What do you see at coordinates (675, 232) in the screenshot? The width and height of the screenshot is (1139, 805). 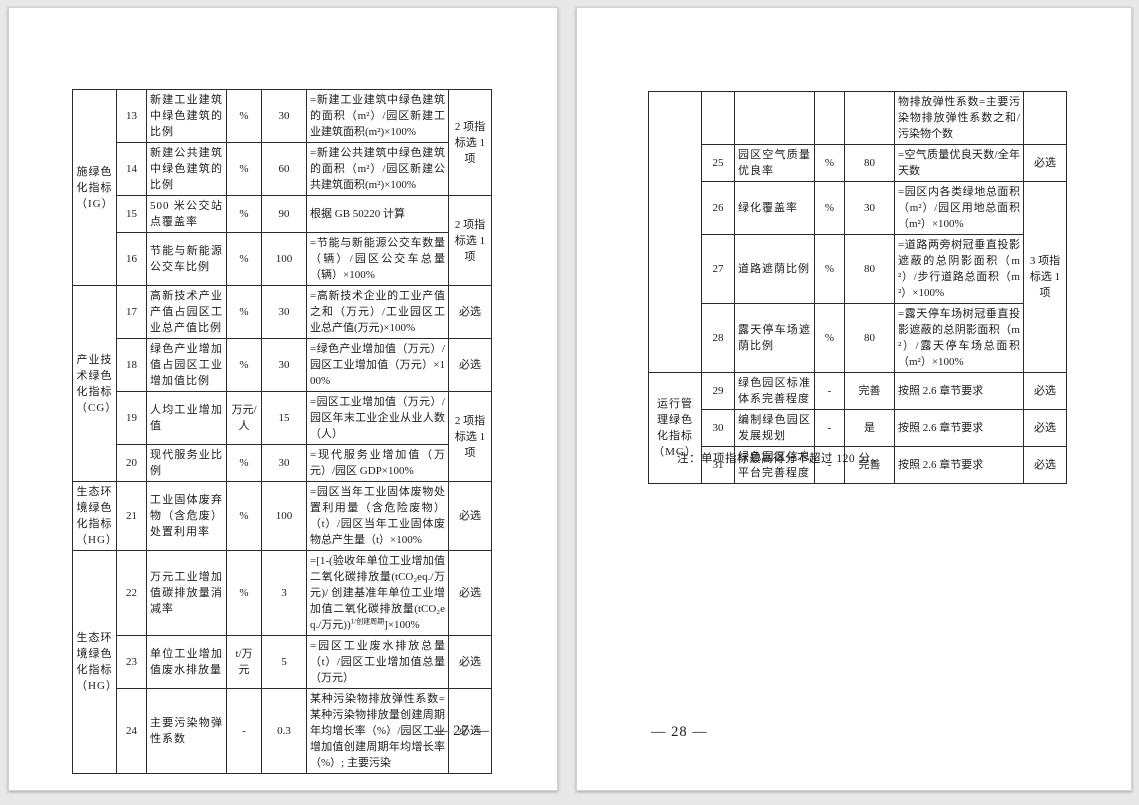 I see `cell-category` at bounding box center [675, 232].